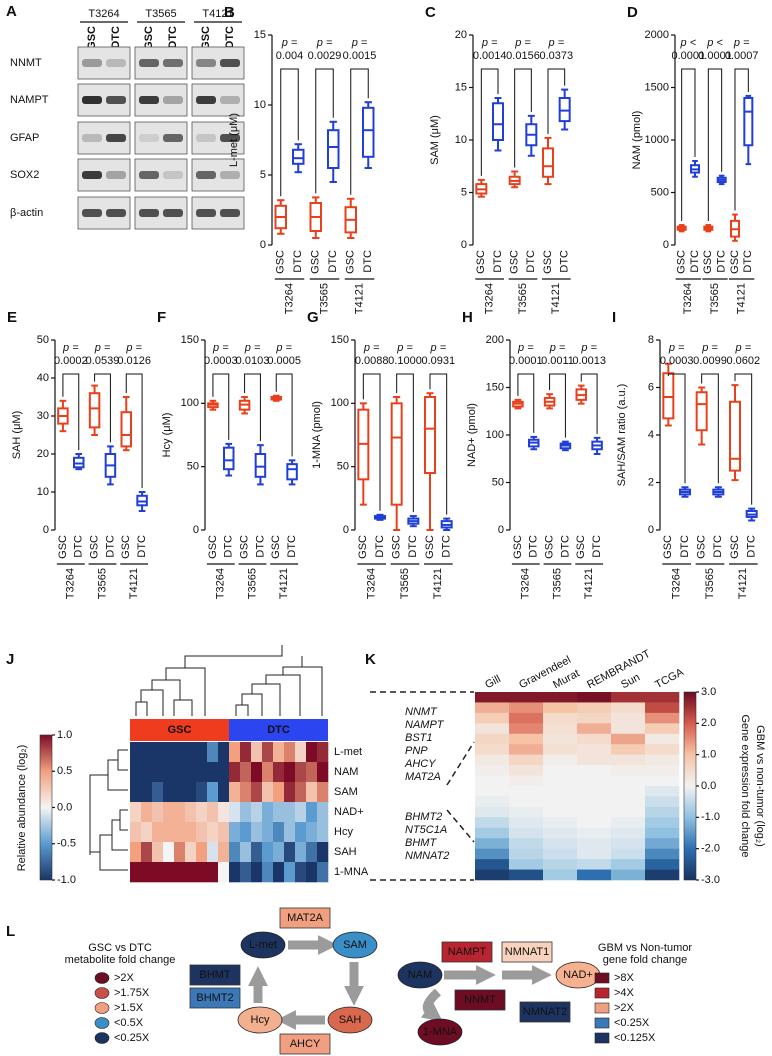 The width and height of the screenshot is (772, 1056). I want to click on box, so click(292, 472).